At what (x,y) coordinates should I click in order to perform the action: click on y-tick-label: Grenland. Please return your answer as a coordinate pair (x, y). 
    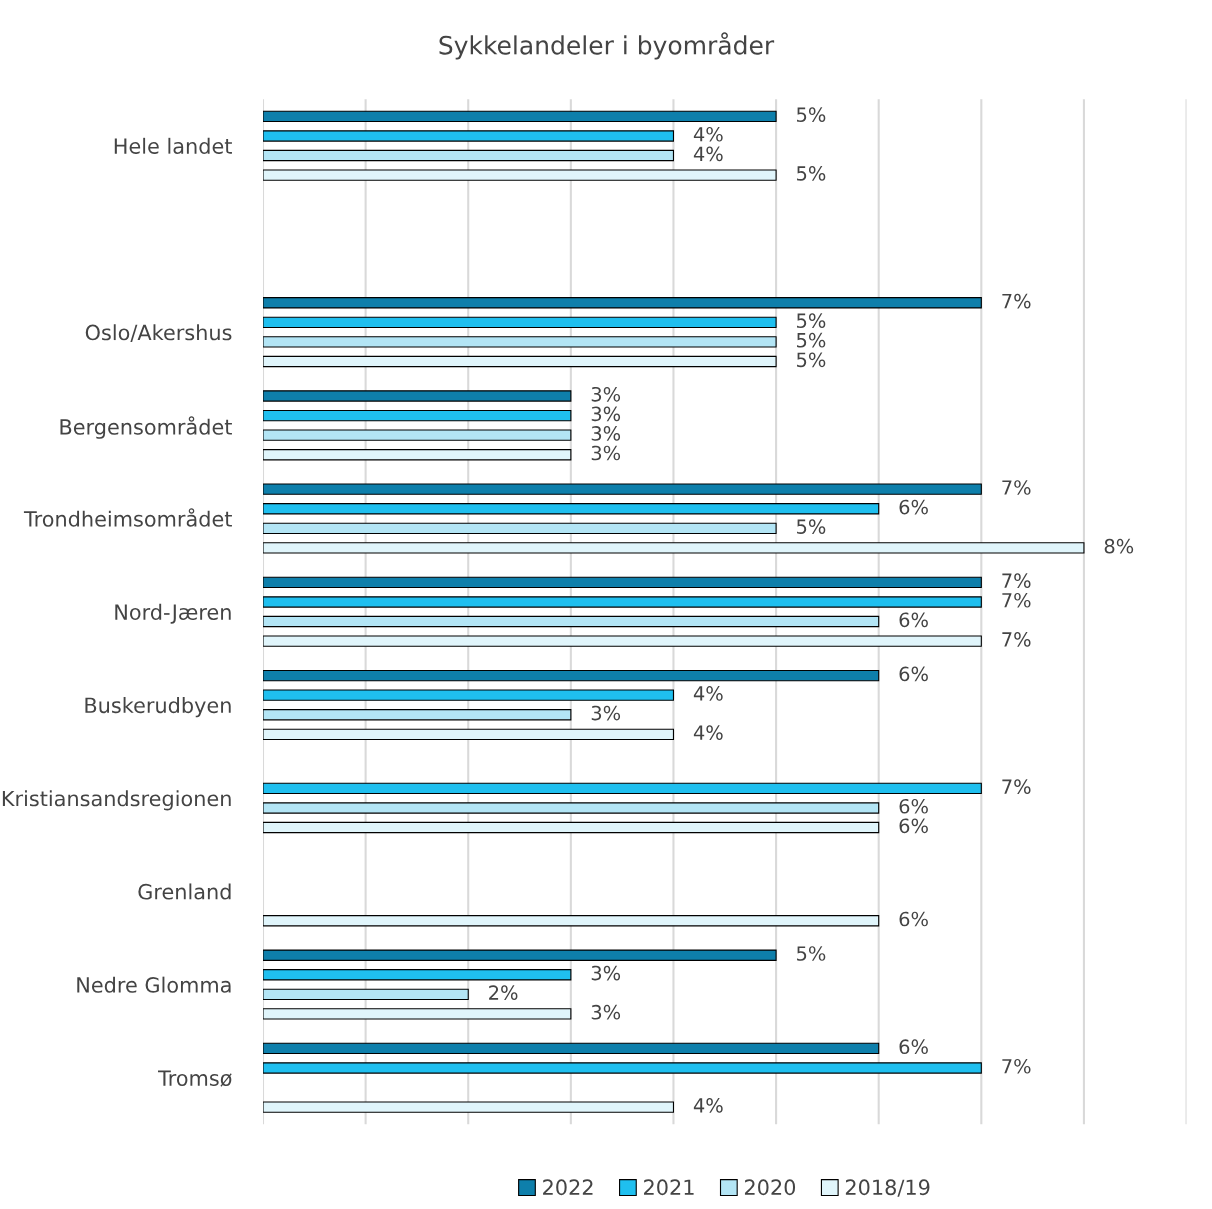
    Looking at the image, I should click on (184, 891).